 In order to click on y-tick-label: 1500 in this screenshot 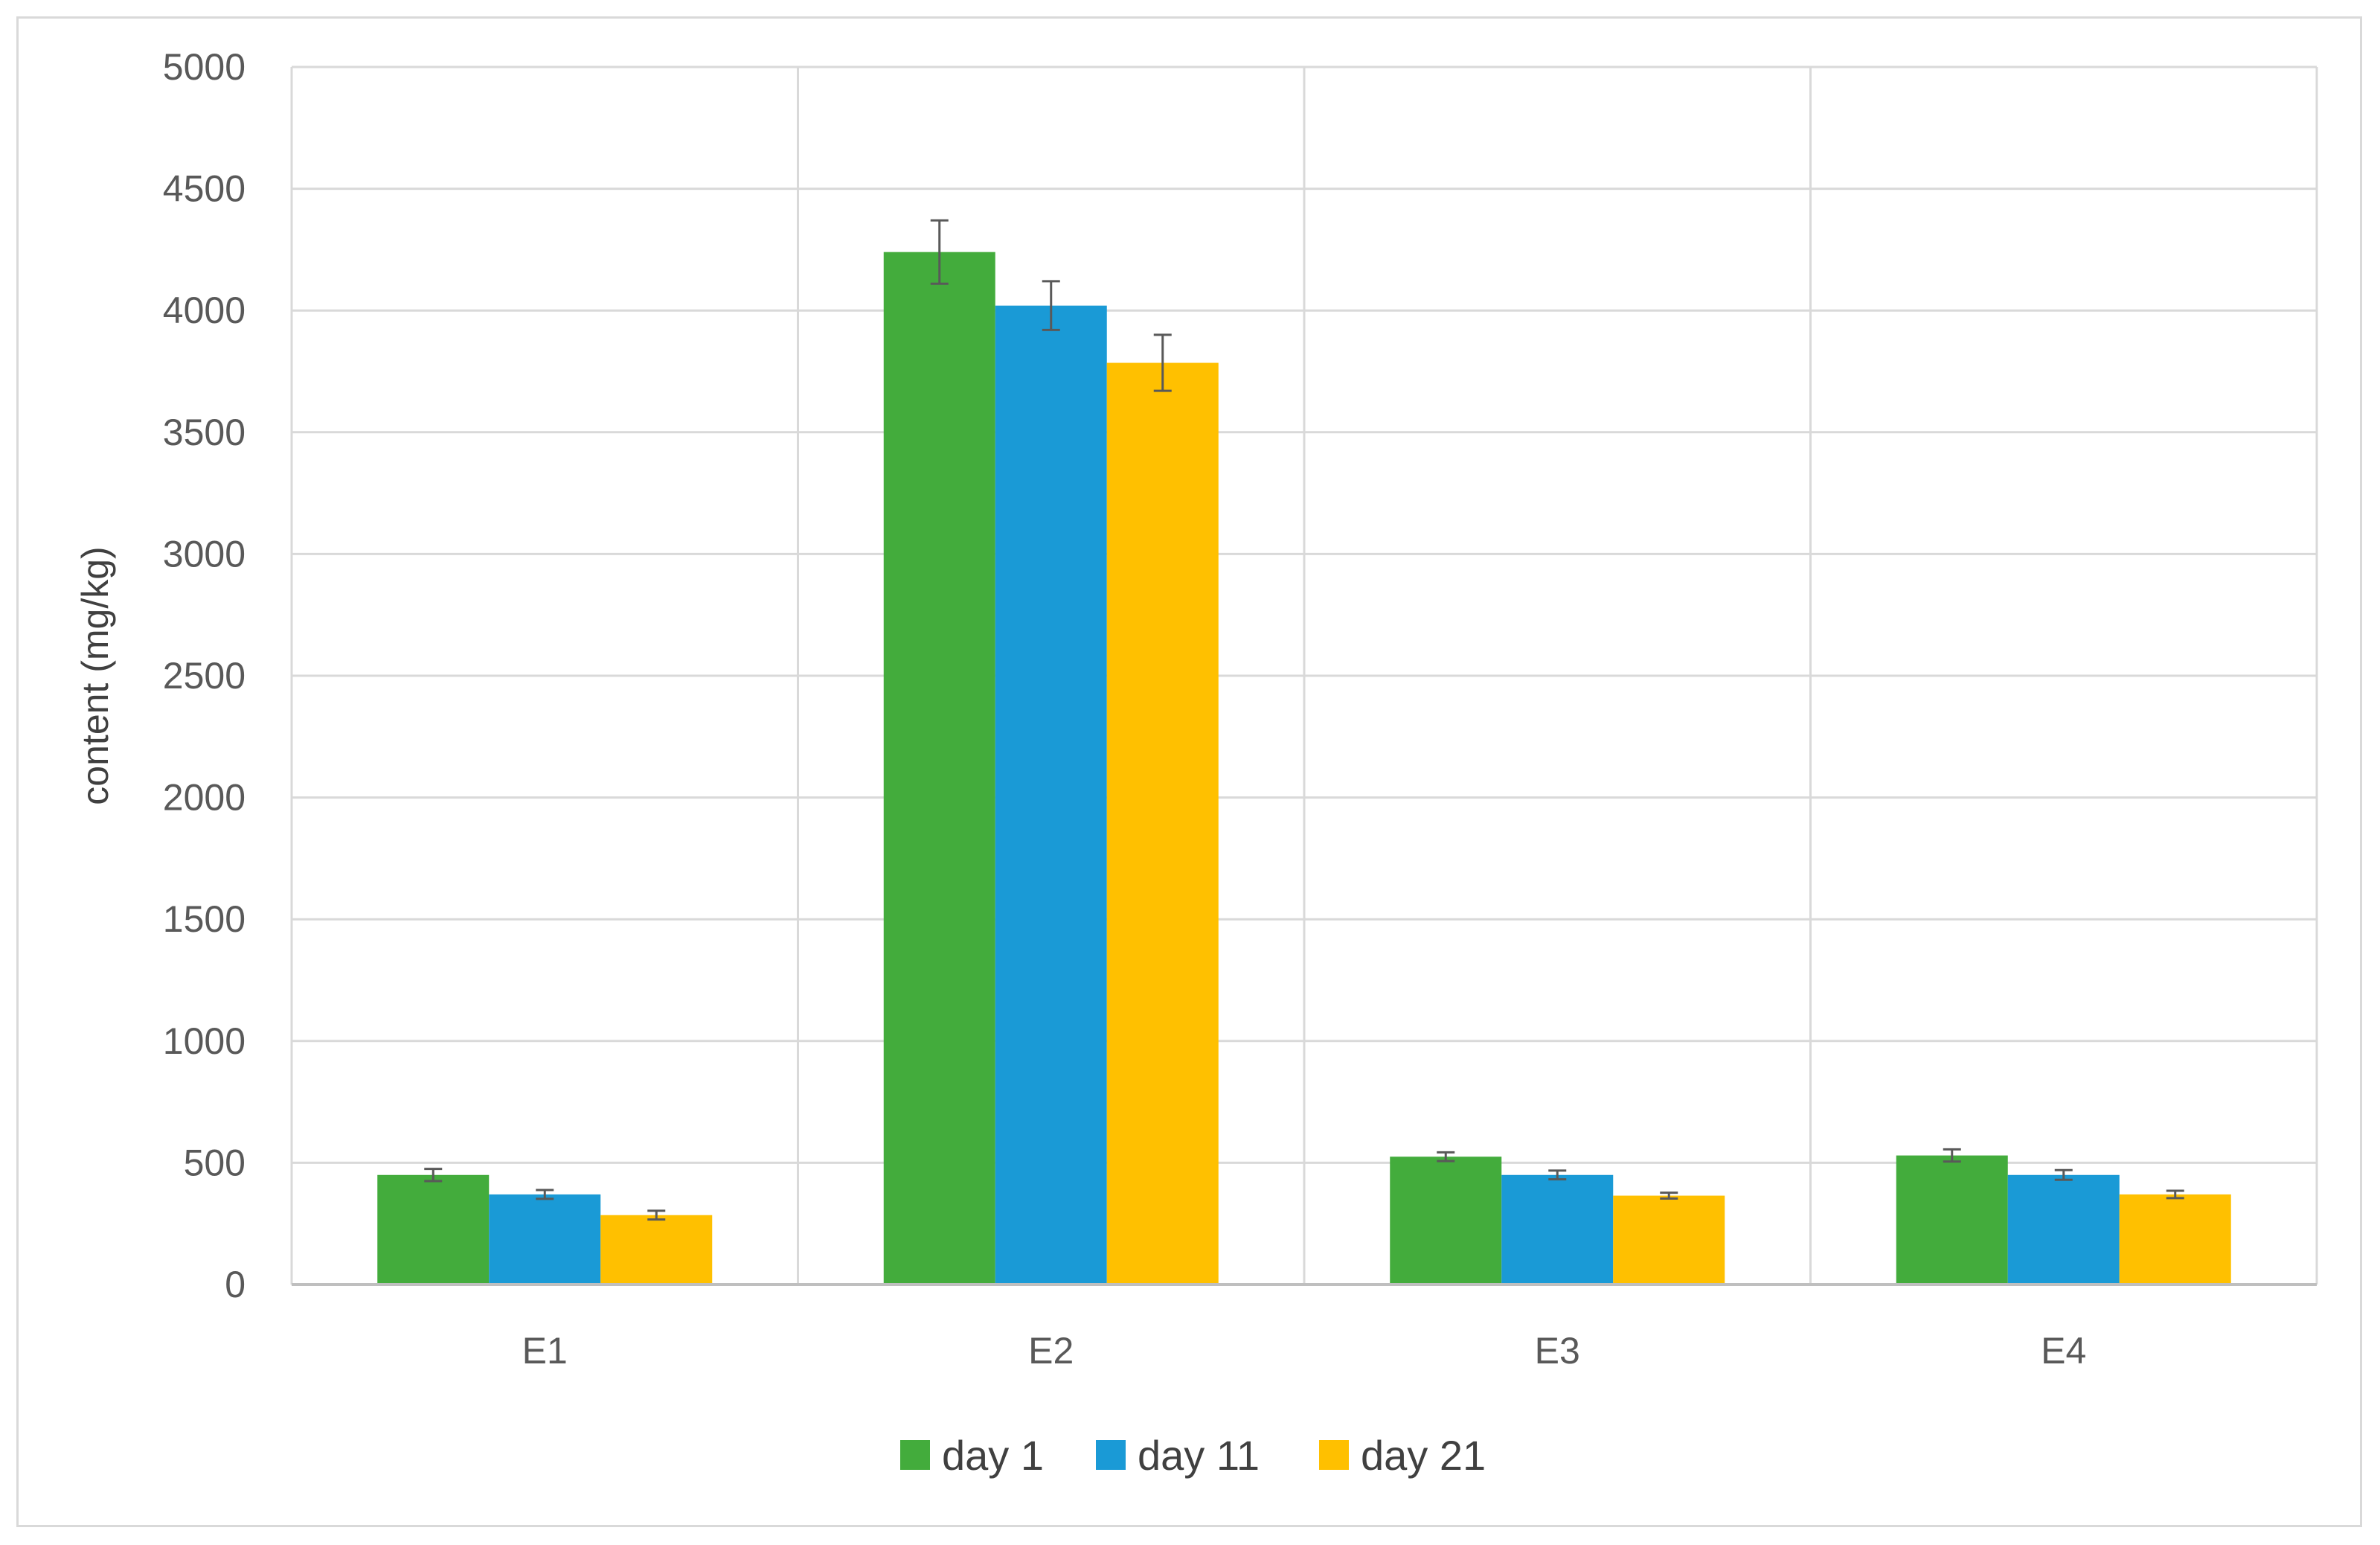, I will do `click(204, 919)`.